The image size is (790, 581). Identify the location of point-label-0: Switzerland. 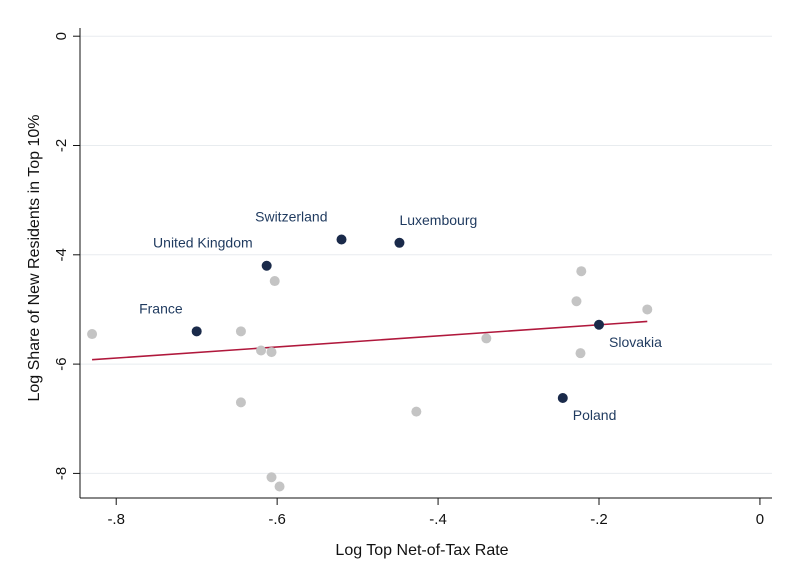
(291, 217).